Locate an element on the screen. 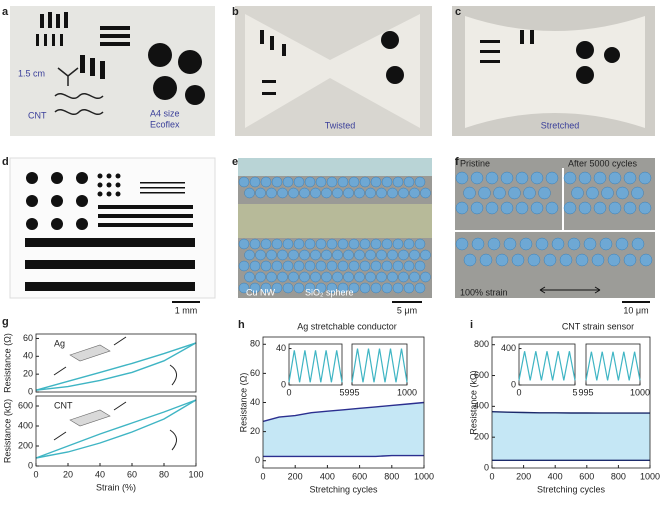 This screenshot has height=505, width=660. photo-label: SiO₂ sphere is located at coordinates (329, 292).